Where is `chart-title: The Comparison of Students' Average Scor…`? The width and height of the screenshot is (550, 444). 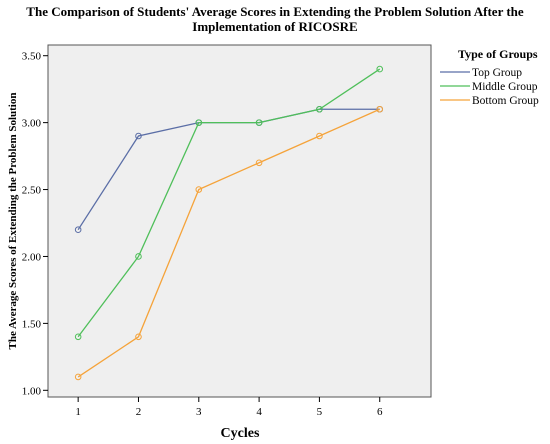
chart-title: The Comparison of Students' Average Scor… is located at coordinates (275, 19).